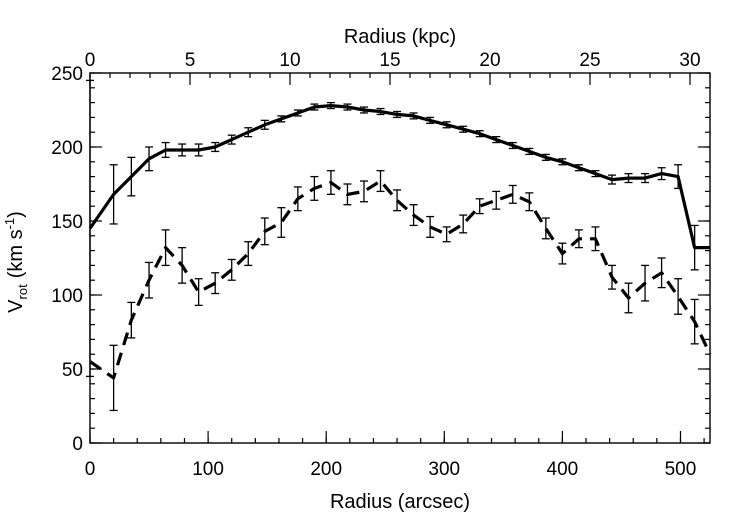 The height and width of the screenshot is (527, 747). Describe the element at coordinates (90, 469) in the screenshot. I see `bottom-tick-label: 0` at that location.